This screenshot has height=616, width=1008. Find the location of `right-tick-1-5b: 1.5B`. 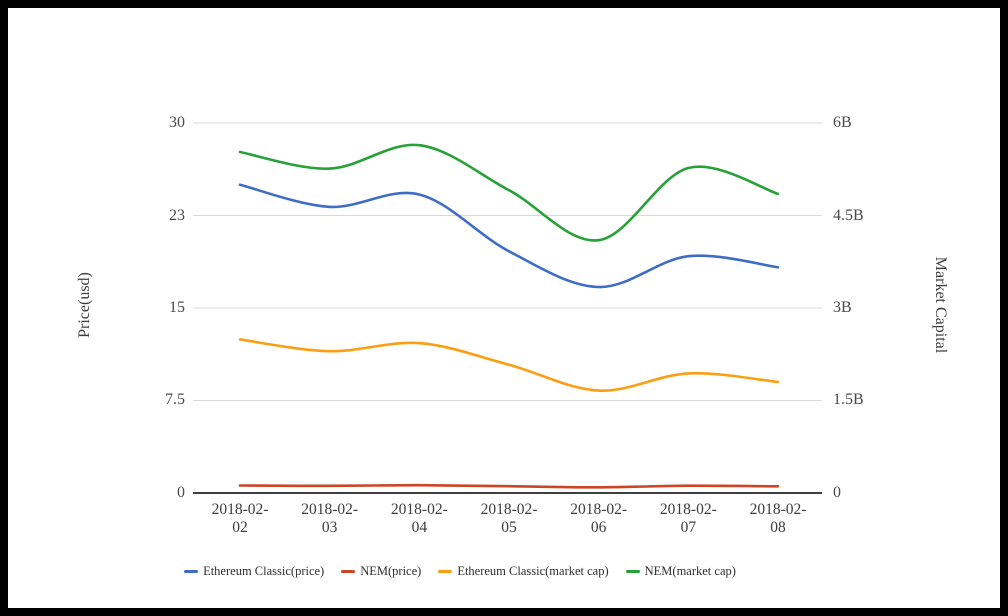

right-tick-1-5b: 1.5B is located at coordinates (848, 399).